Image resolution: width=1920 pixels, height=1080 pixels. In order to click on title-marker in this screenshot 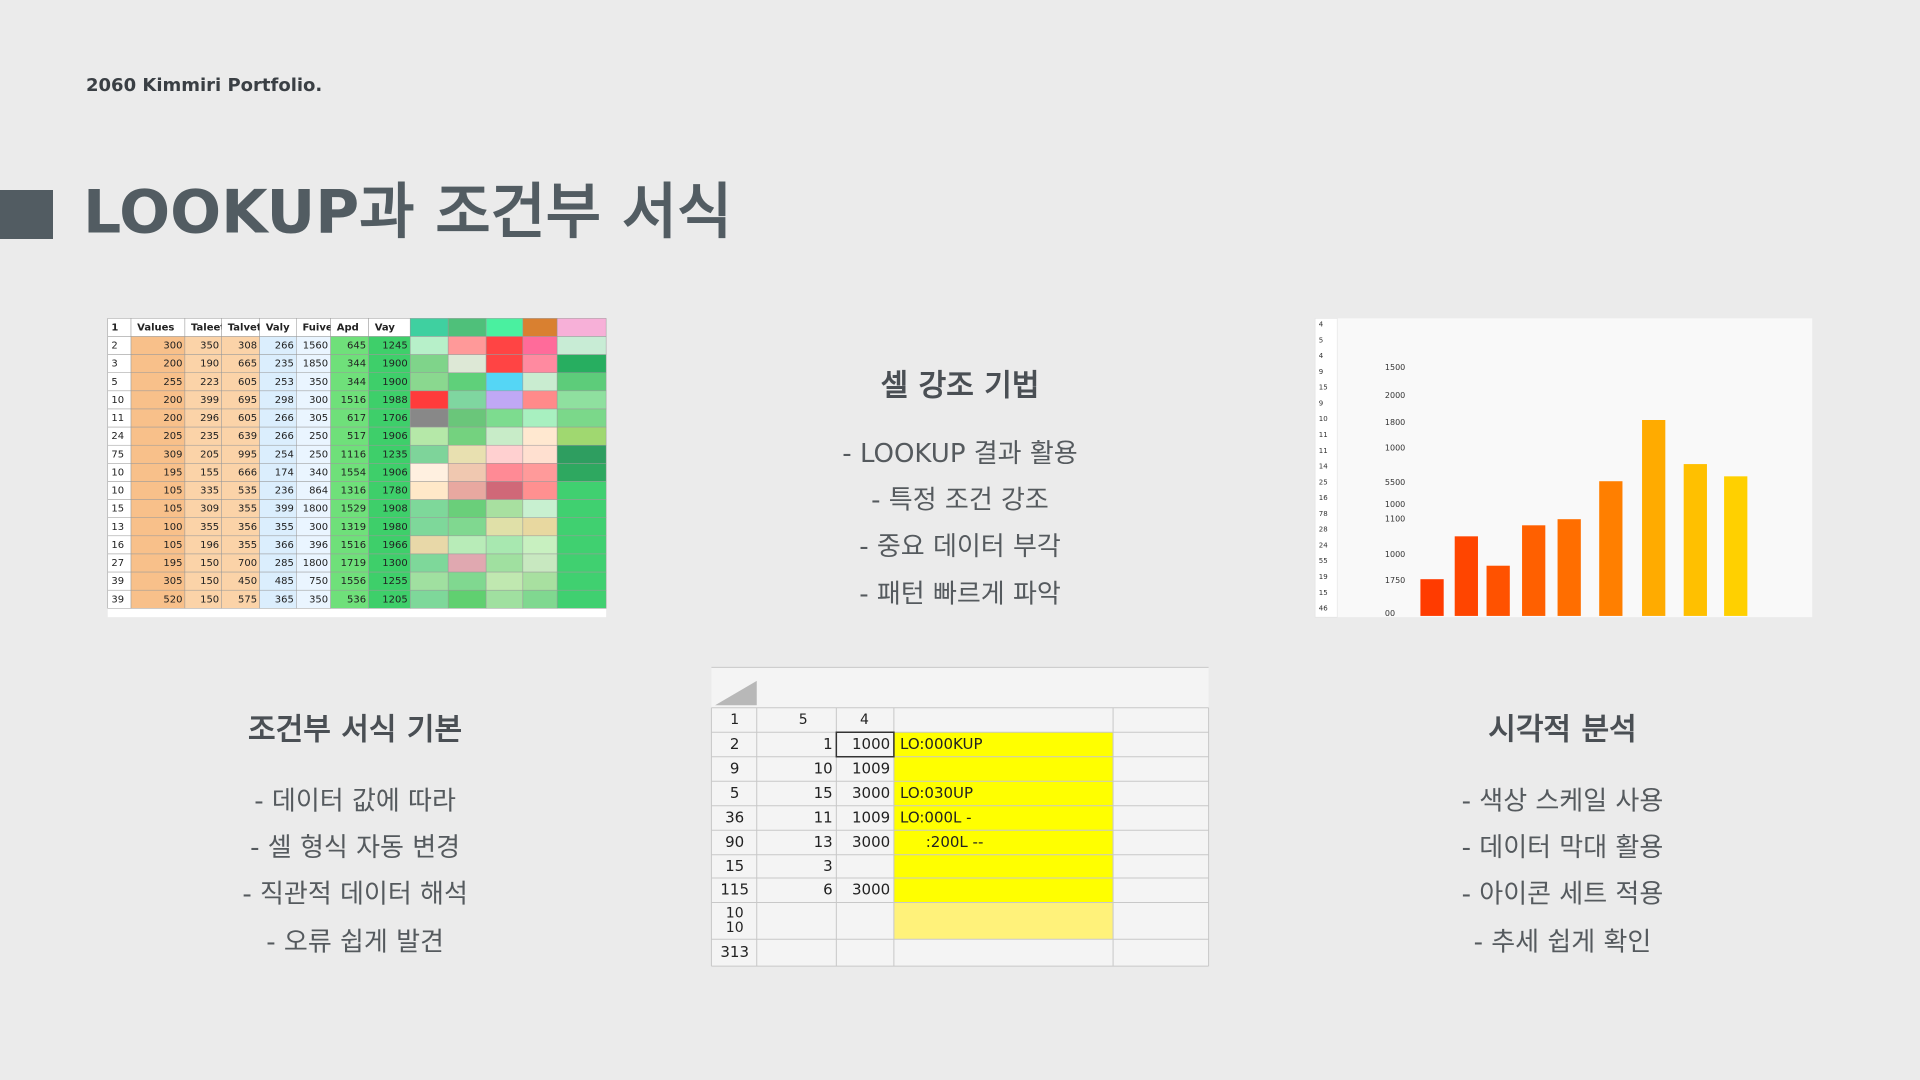, I will do `click(26, 214)`.